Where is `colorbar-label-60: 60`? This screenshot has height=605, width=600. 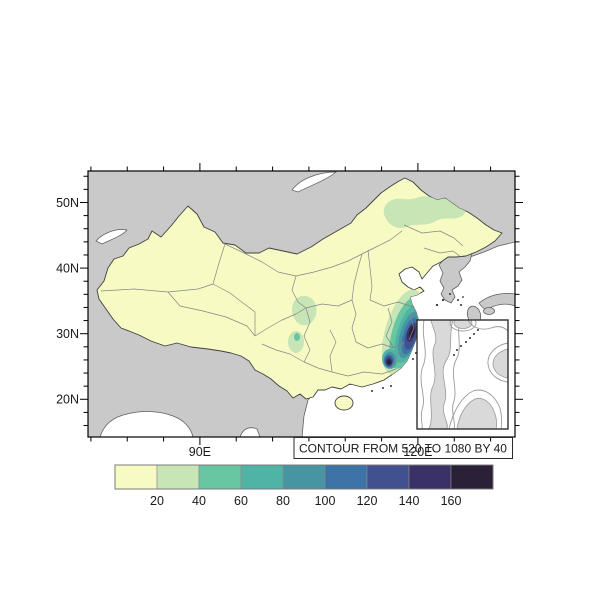 colorbar-label-60: 60 is located at coordinates (241, 501).